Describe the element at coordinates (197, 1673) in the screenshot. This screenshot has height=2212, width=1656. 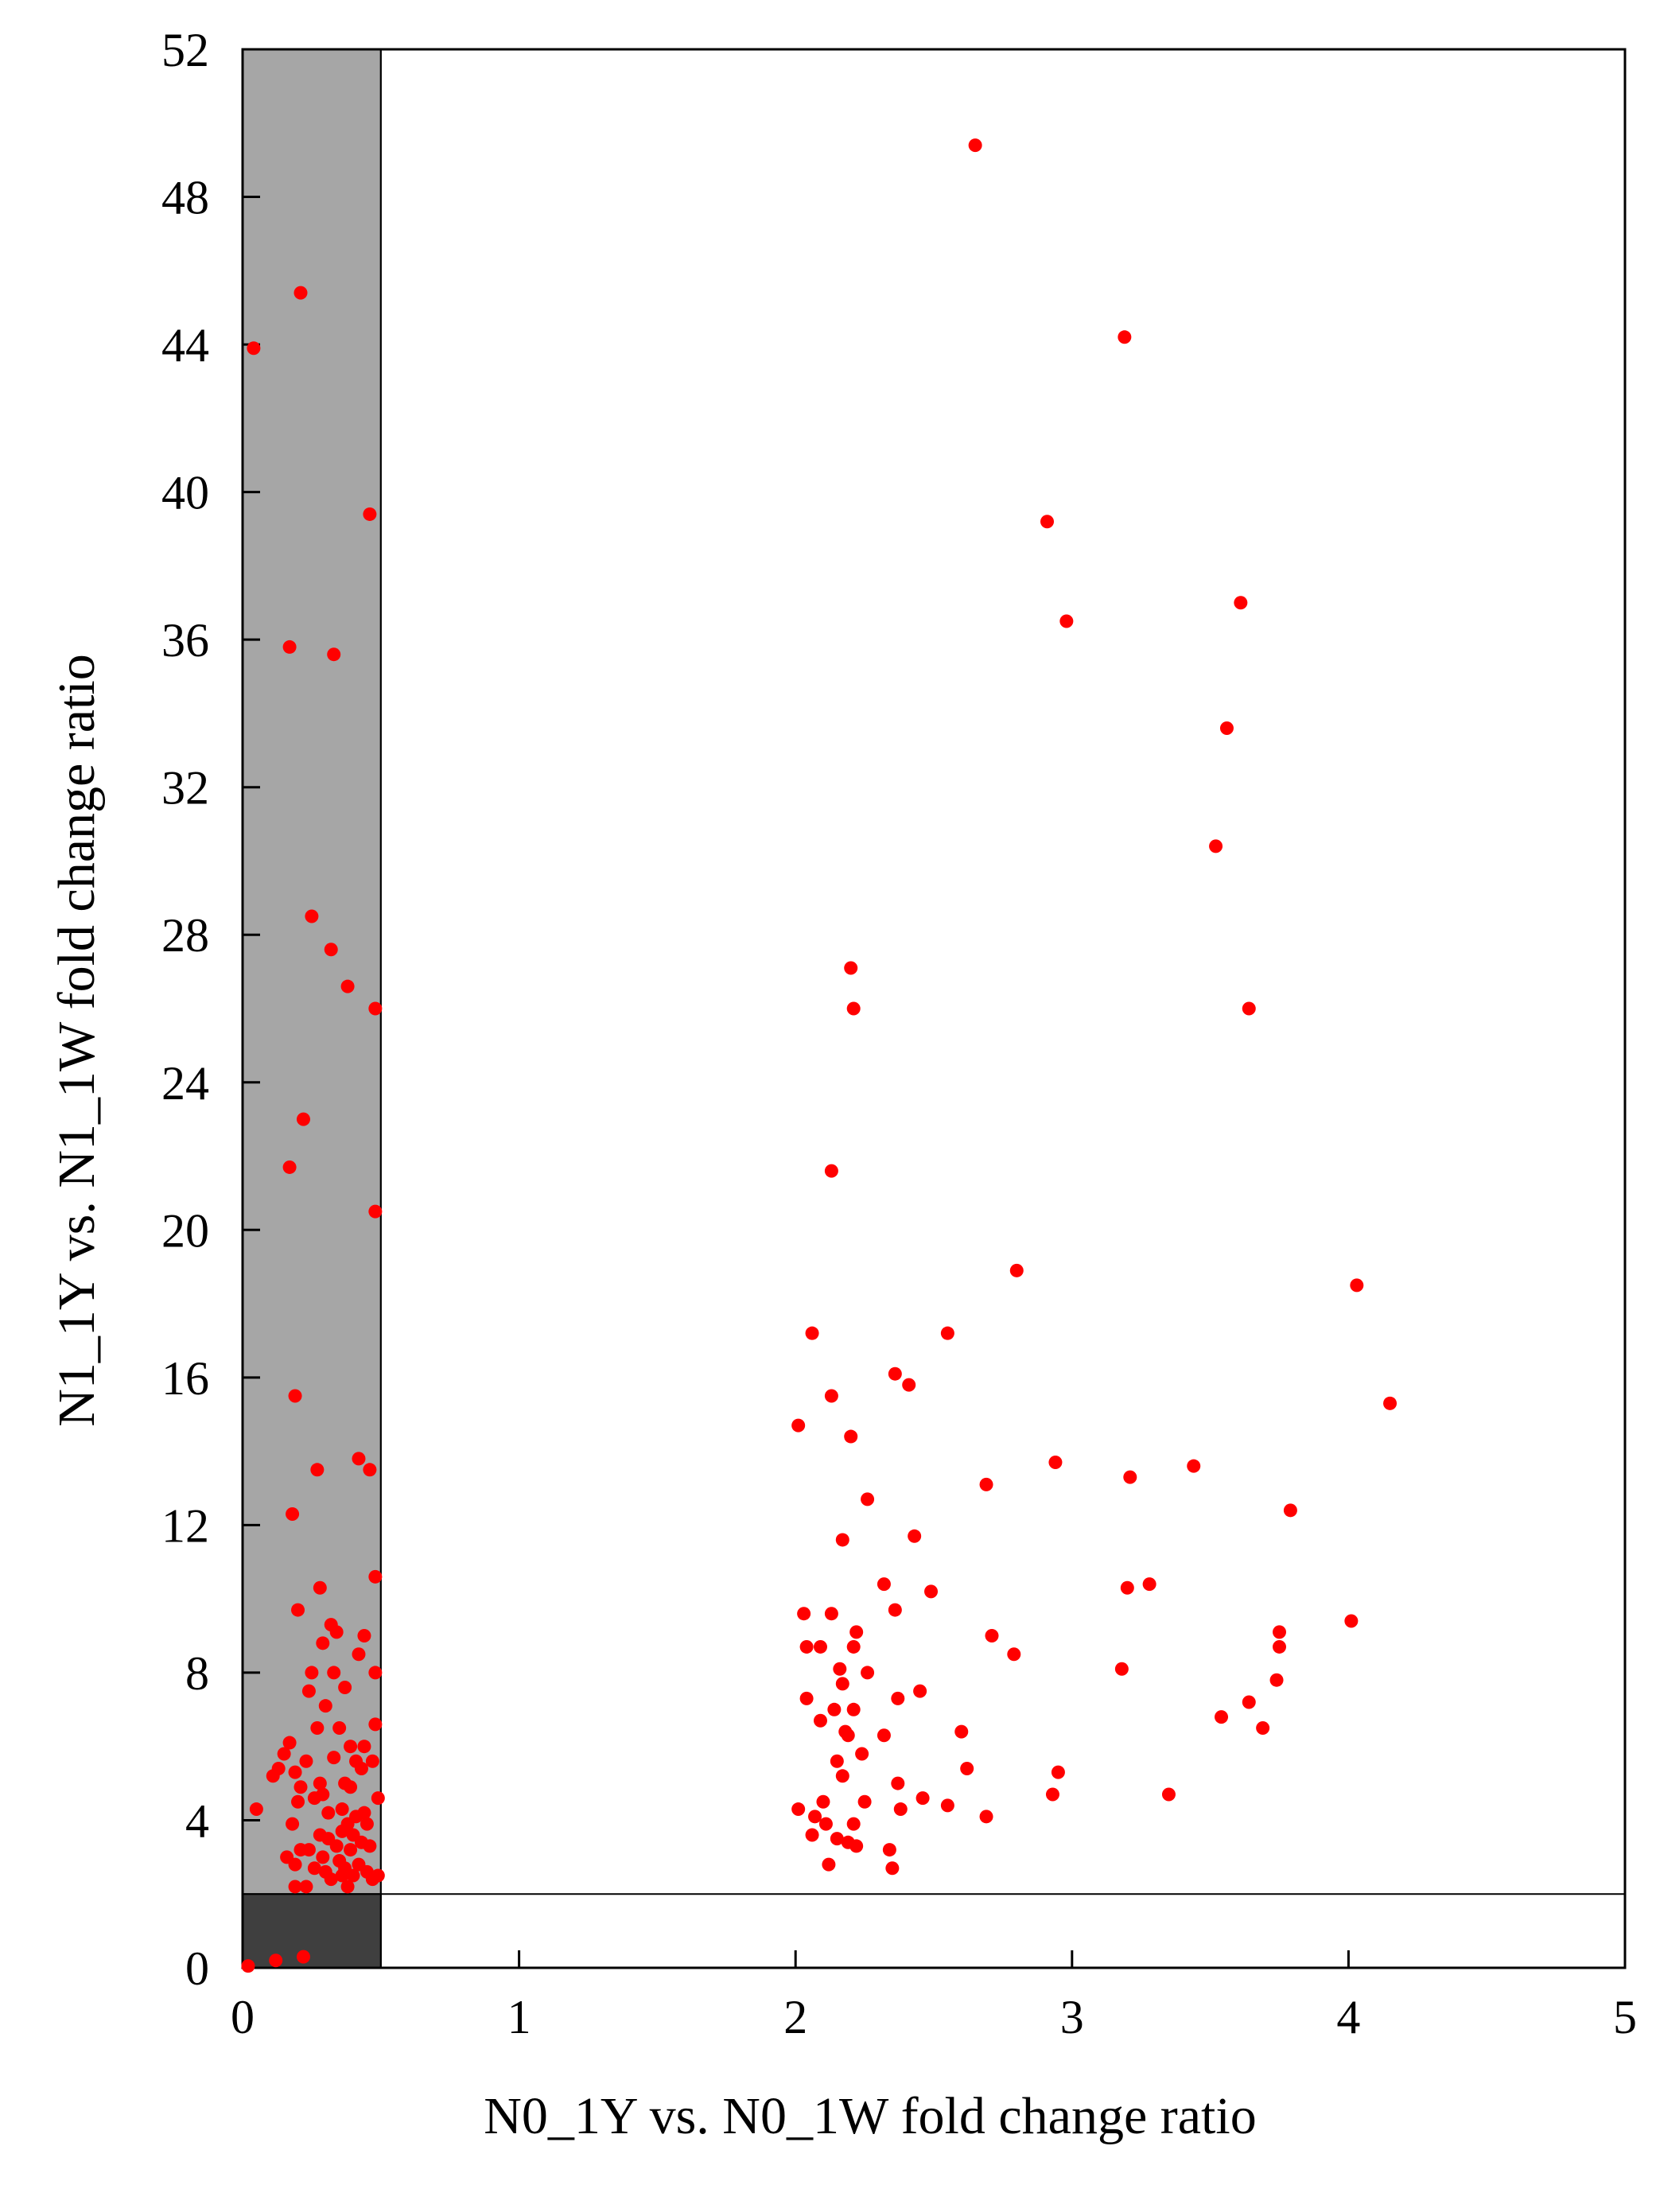
I see `y-tick-label: 8` at that location.